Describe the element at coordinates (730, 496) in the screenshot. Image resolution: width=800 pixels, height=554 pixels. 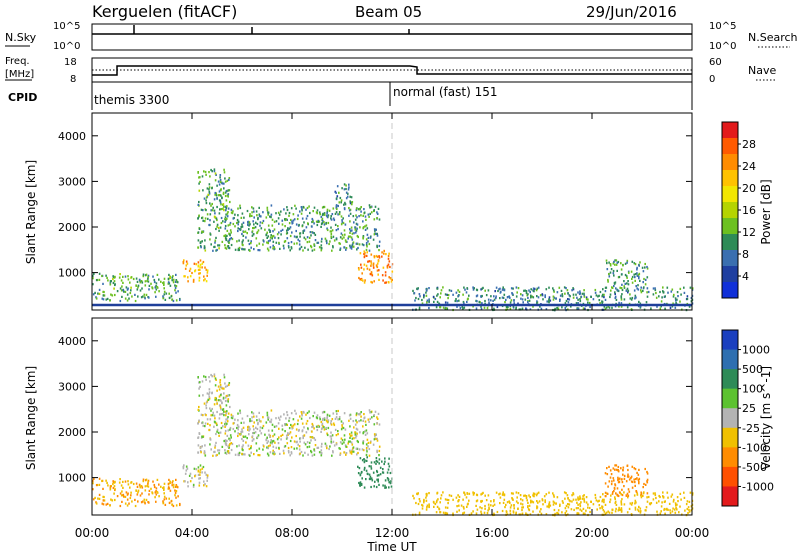
I see `velocity-colorbar-segment` at that location.